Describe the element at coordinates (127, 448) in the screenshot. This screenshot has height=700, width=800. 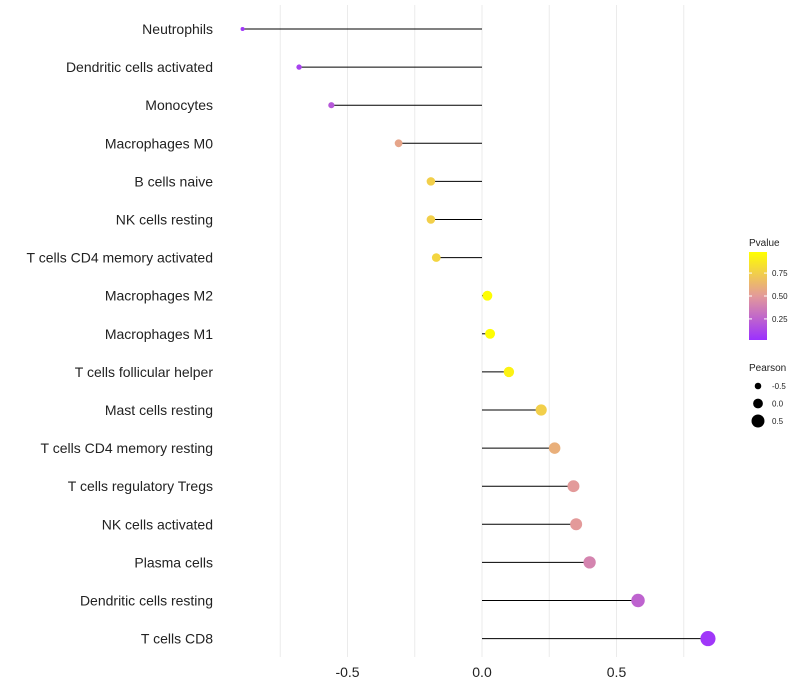
I see `category-label: T cells CD4 memory resting` at that location.